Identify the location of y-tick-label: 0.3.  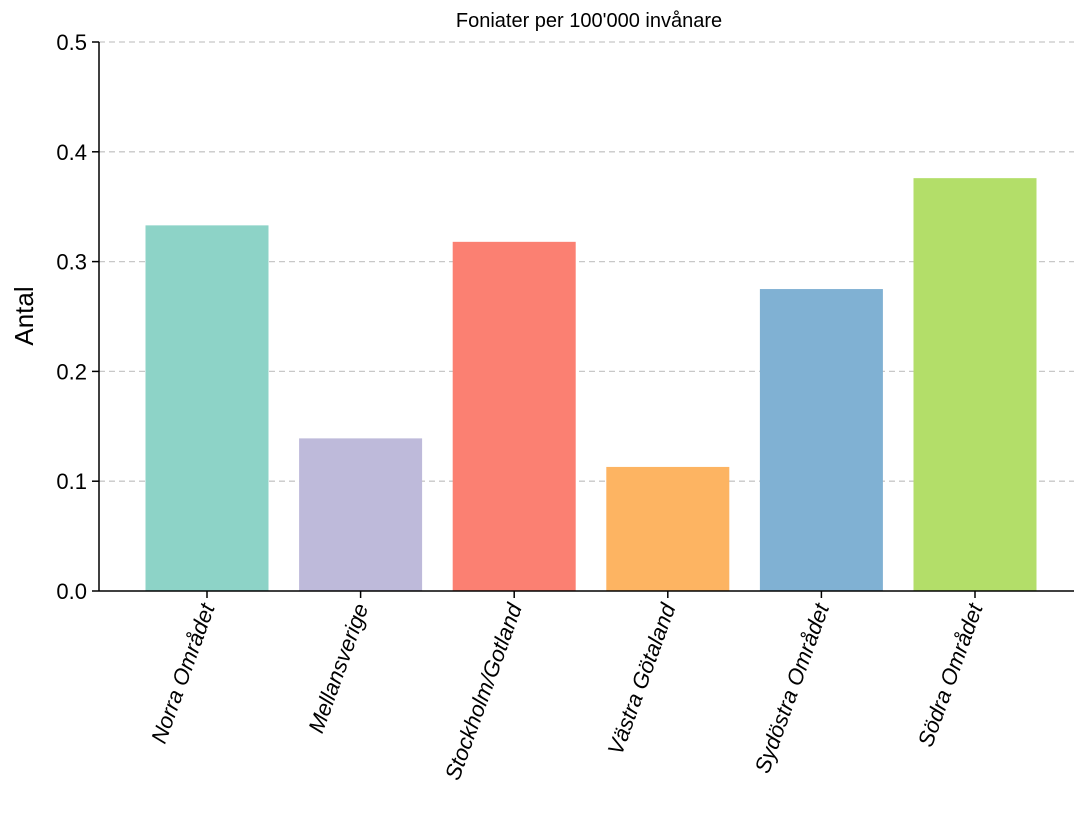
(71, 262).